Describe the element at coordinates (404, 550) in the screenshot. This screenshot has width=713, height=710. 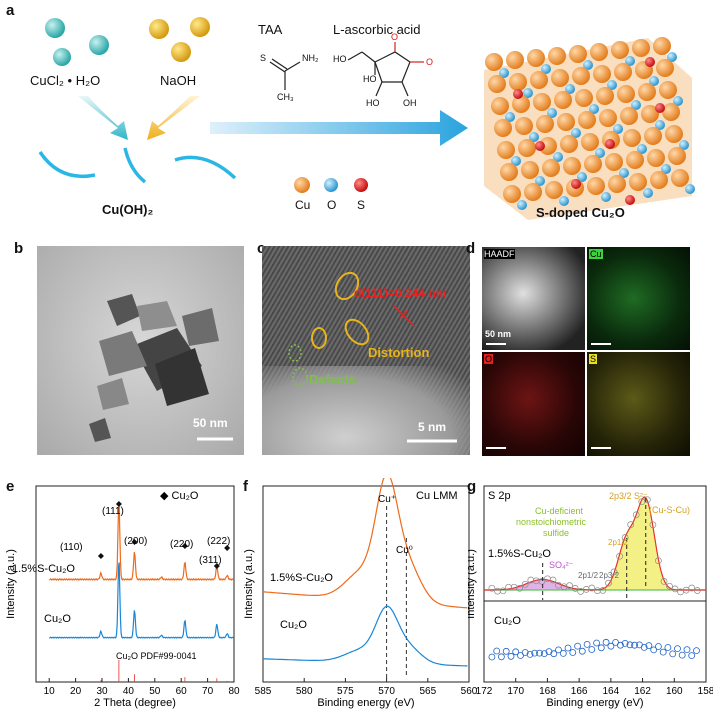
I see `cu-0-label: Cu⁰` at that location.